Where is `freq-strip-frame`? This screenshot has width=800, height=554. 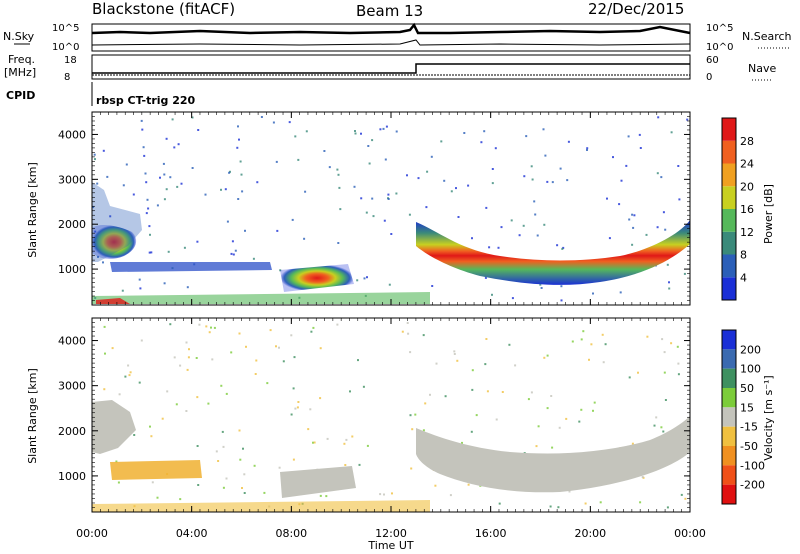
freq-strip-frame is located at coordinates (391, 67).